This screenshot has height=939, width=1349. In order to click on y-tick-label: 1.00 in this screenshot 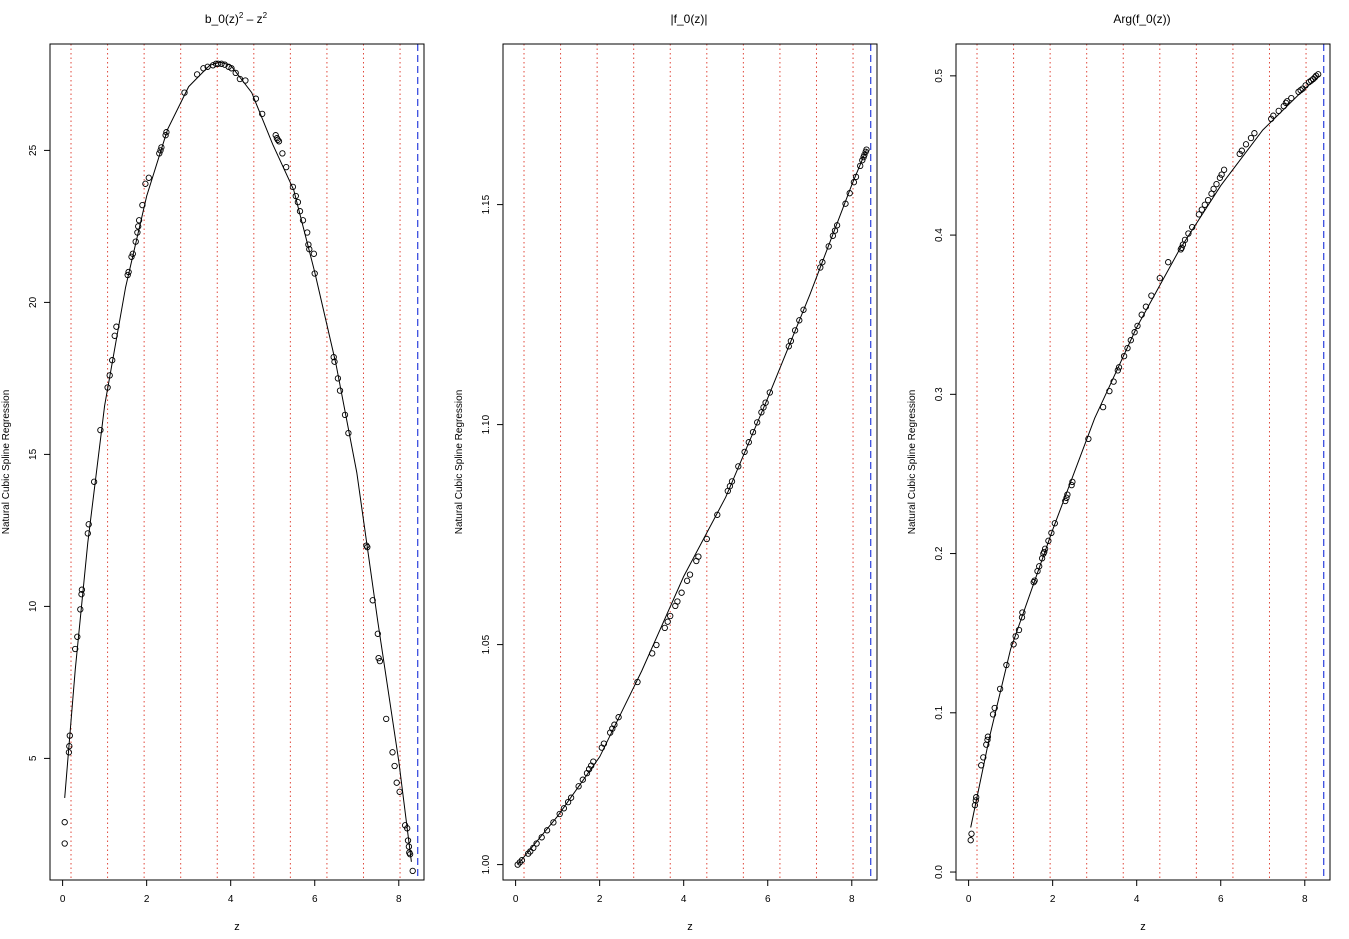, I will do `click(486, 864)`.